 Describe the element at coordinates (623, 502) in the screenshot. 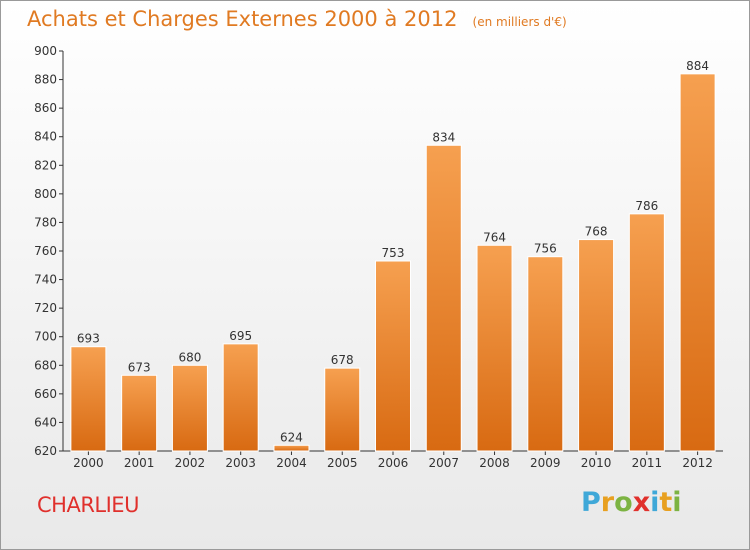

I see `brand-letter: o` at that location.